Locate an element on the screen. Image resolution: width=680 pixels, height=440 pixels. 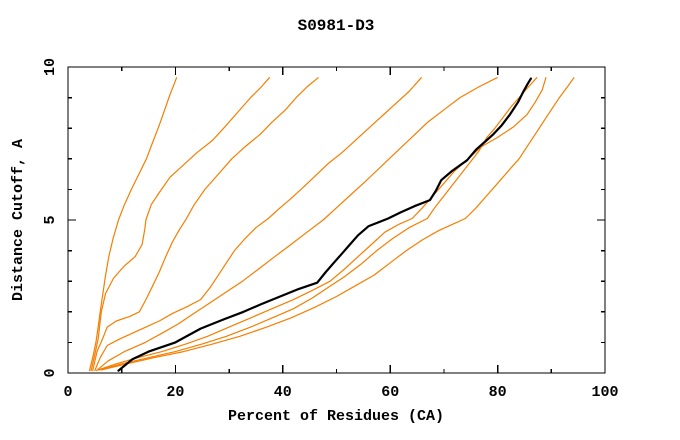
x-tick-label: 20 is located at coordinates (175, 392).